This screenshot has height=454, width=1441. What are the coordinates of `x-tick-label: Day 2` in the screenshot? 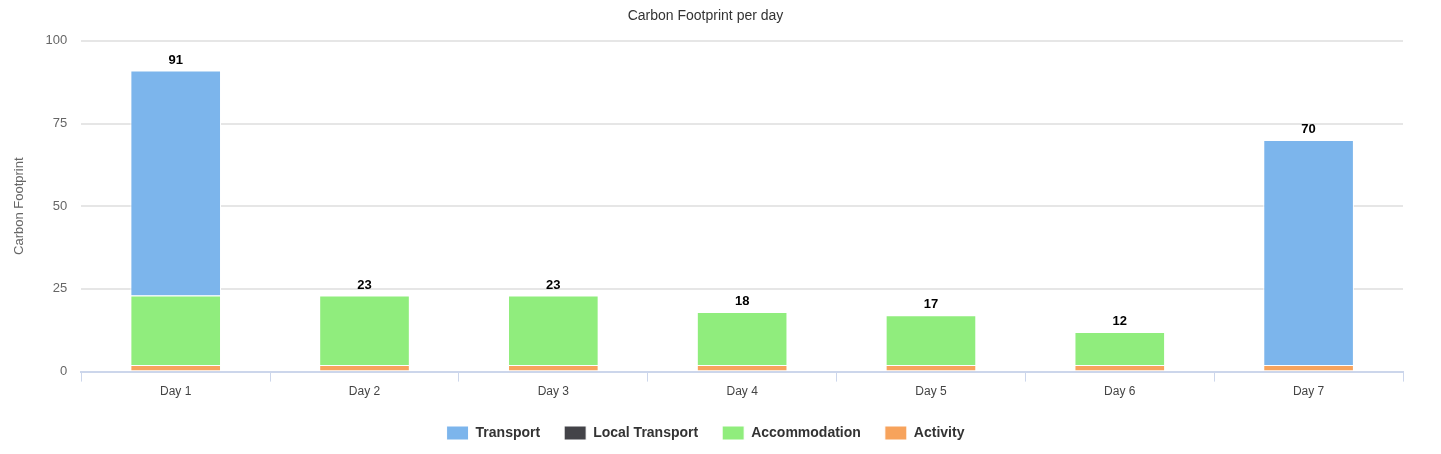 It's located at (364, 391).